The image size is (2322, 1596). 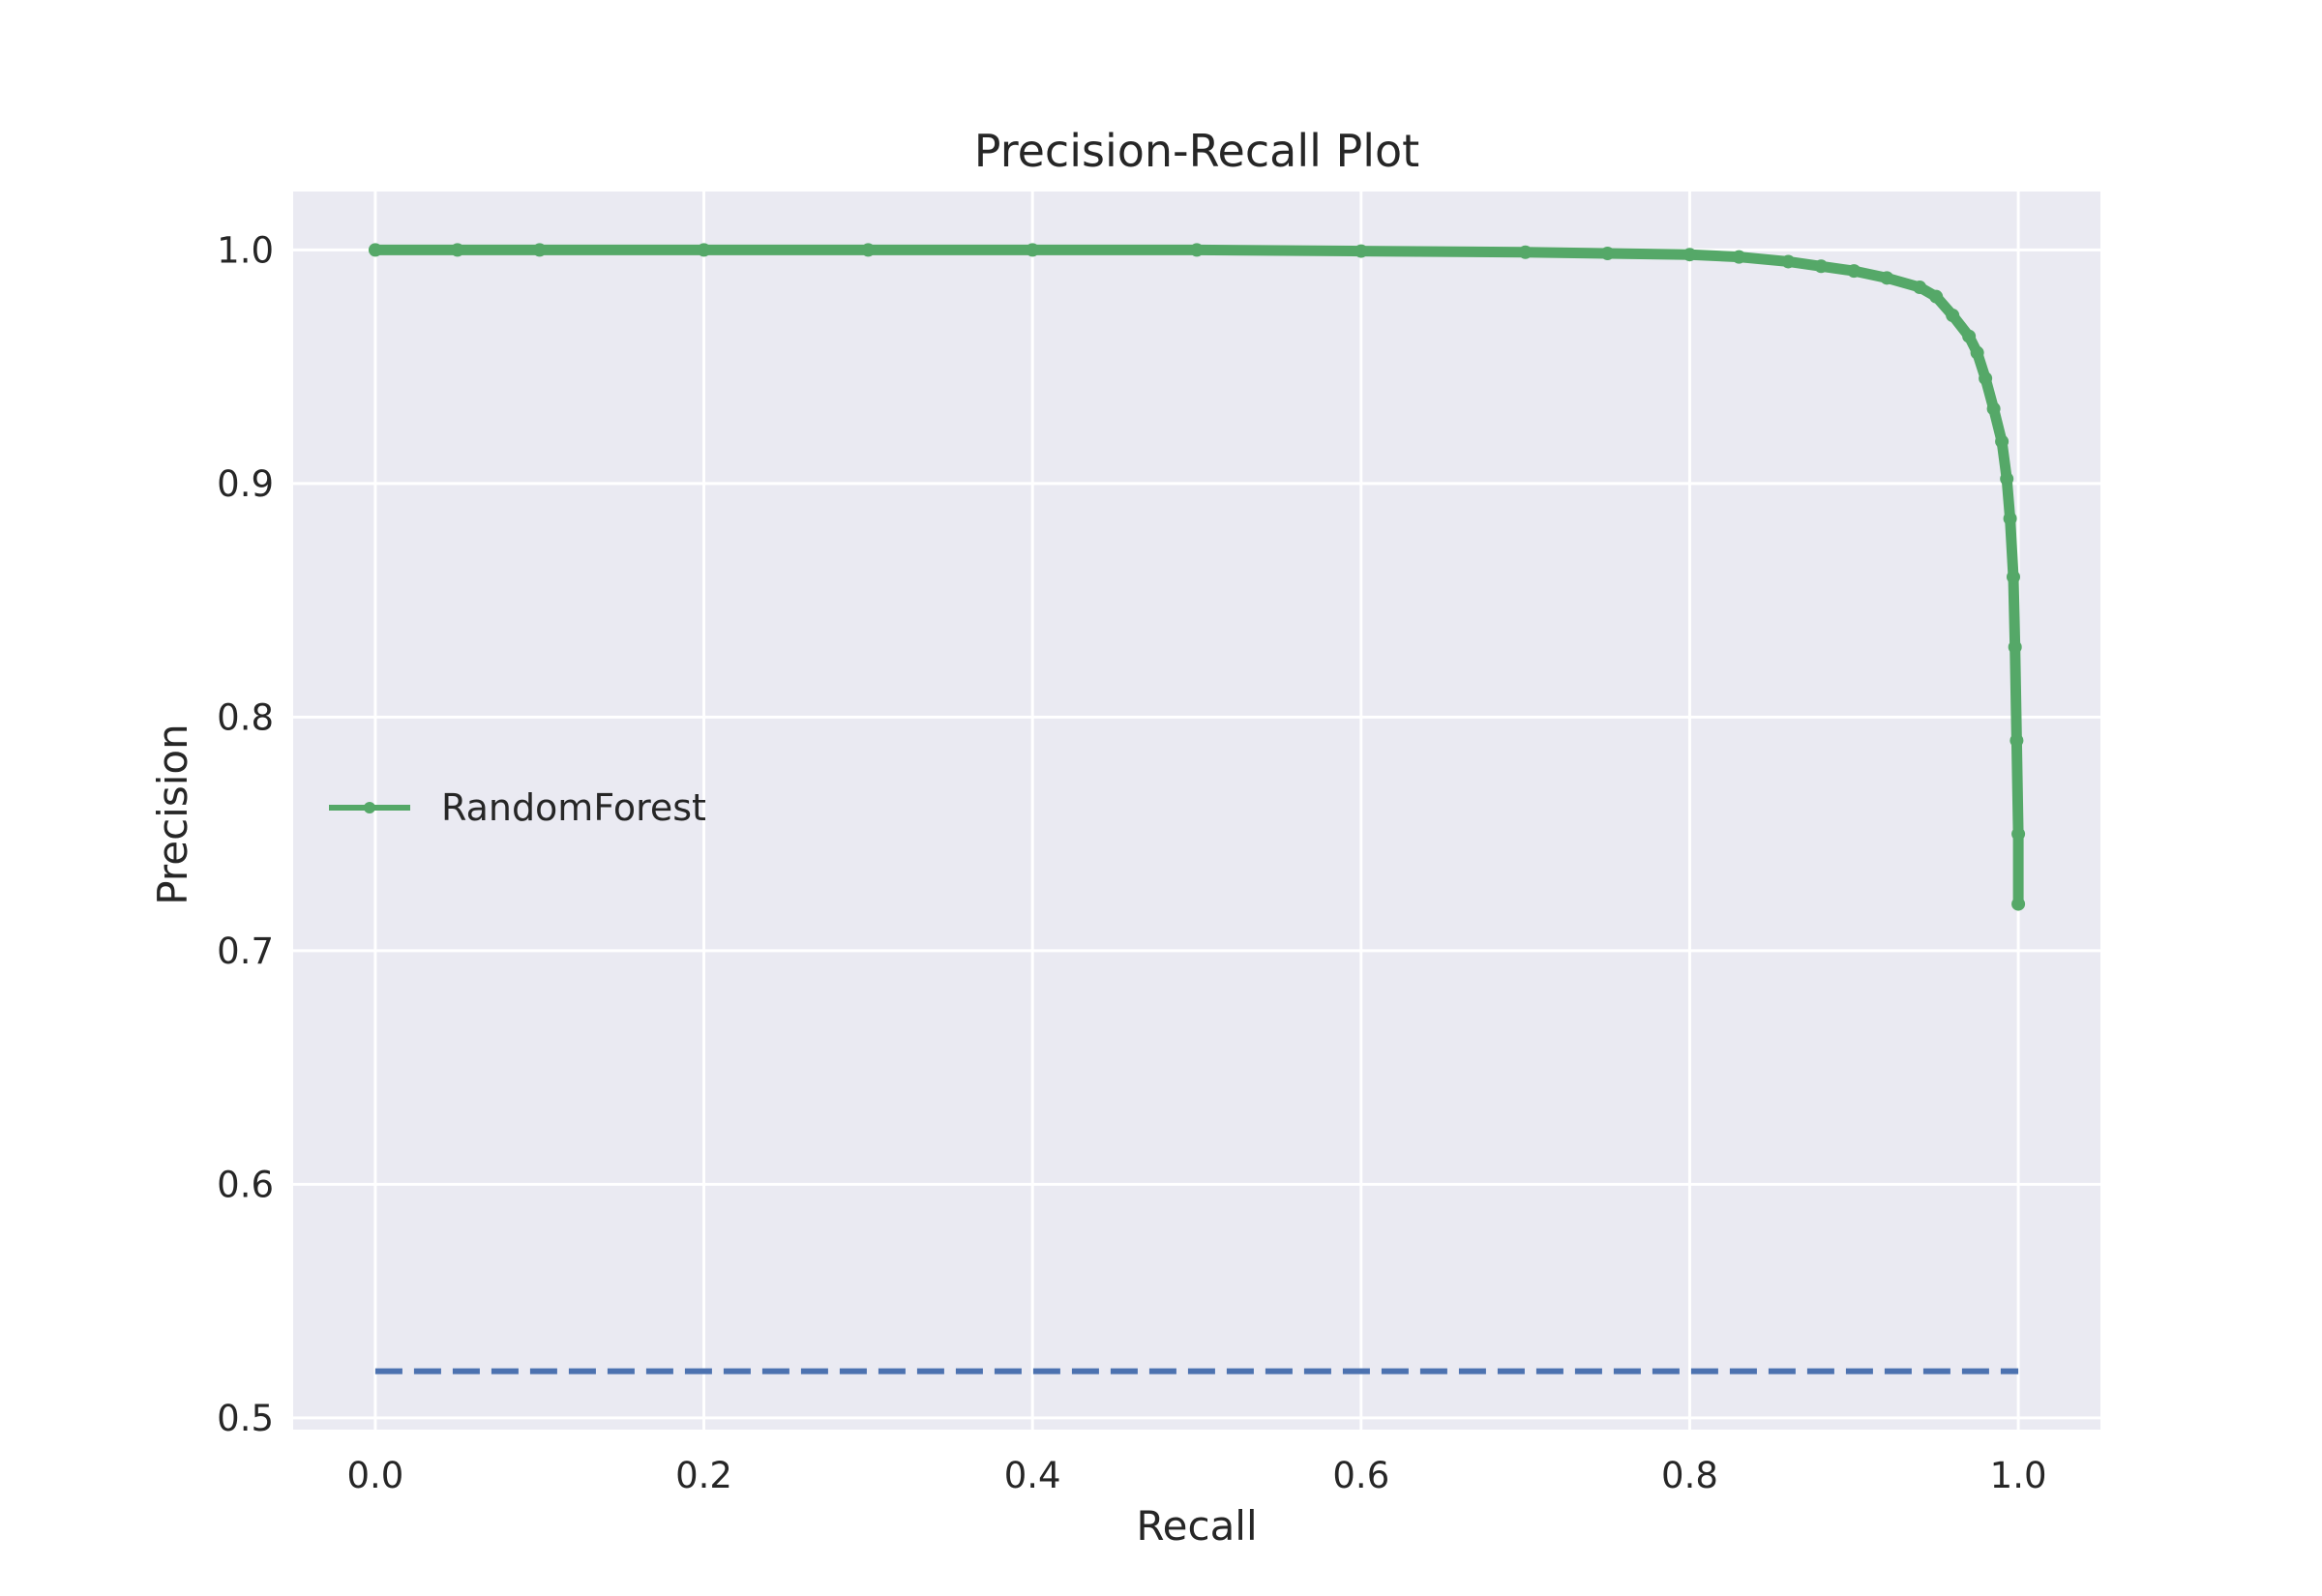 What do you see at coordinates (245, 1418) in the screenshot?
I see `y-tick-label: 0.5` at bounding box center [245, 1418].